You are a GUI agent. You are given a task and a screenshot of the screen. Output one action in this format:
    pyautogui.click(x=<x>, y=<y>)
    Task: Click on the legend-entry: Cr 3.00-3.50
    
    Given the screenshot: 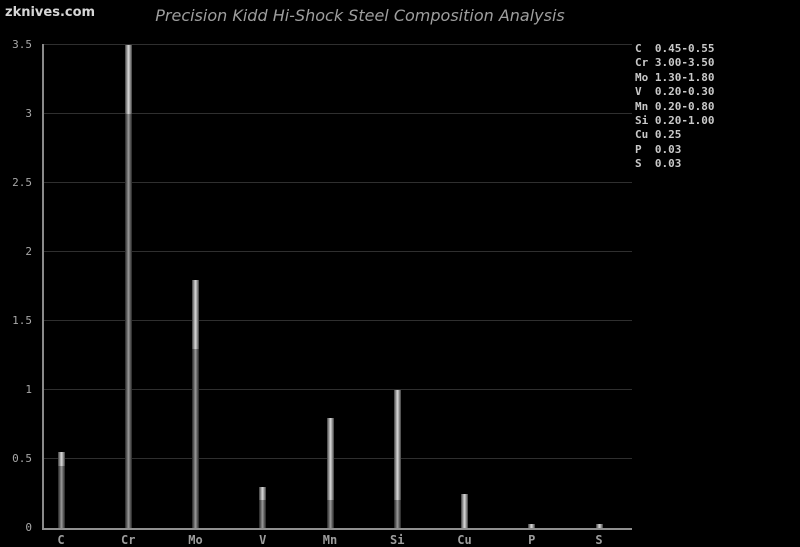 What is the action you would take?
    pyautogui.click(x=675, y=63)
    